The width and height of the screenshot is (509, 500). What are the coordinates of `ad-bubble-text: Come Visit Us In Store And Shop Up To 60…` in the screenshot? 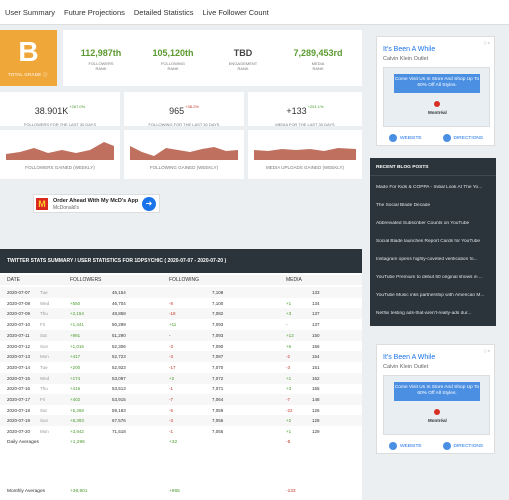 It's located at (437, 83).